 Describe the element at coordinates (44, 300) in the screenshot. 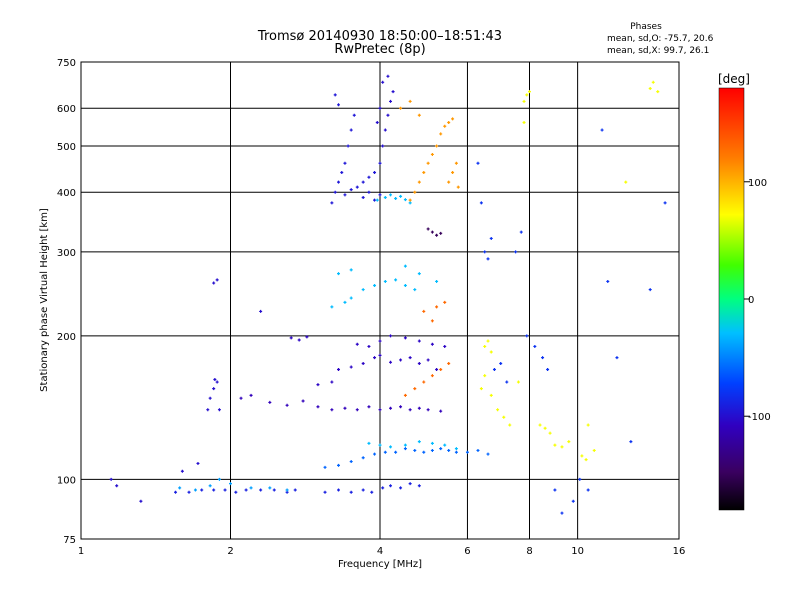

I see `y-axis-label: Stationary phase Virtual Height [km]` at that location.